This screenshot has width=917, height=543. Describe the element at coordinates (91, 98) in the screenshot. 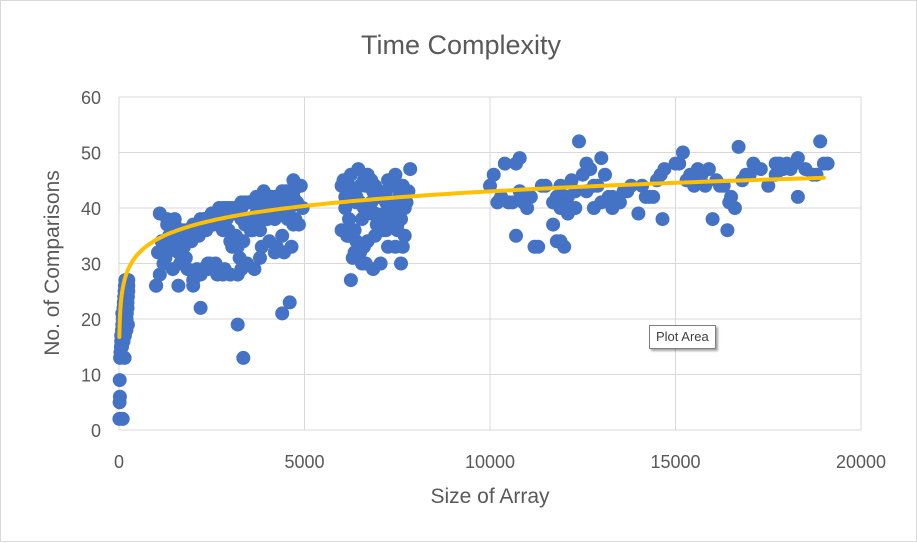

I see `y-tick-label: 60` at that location.